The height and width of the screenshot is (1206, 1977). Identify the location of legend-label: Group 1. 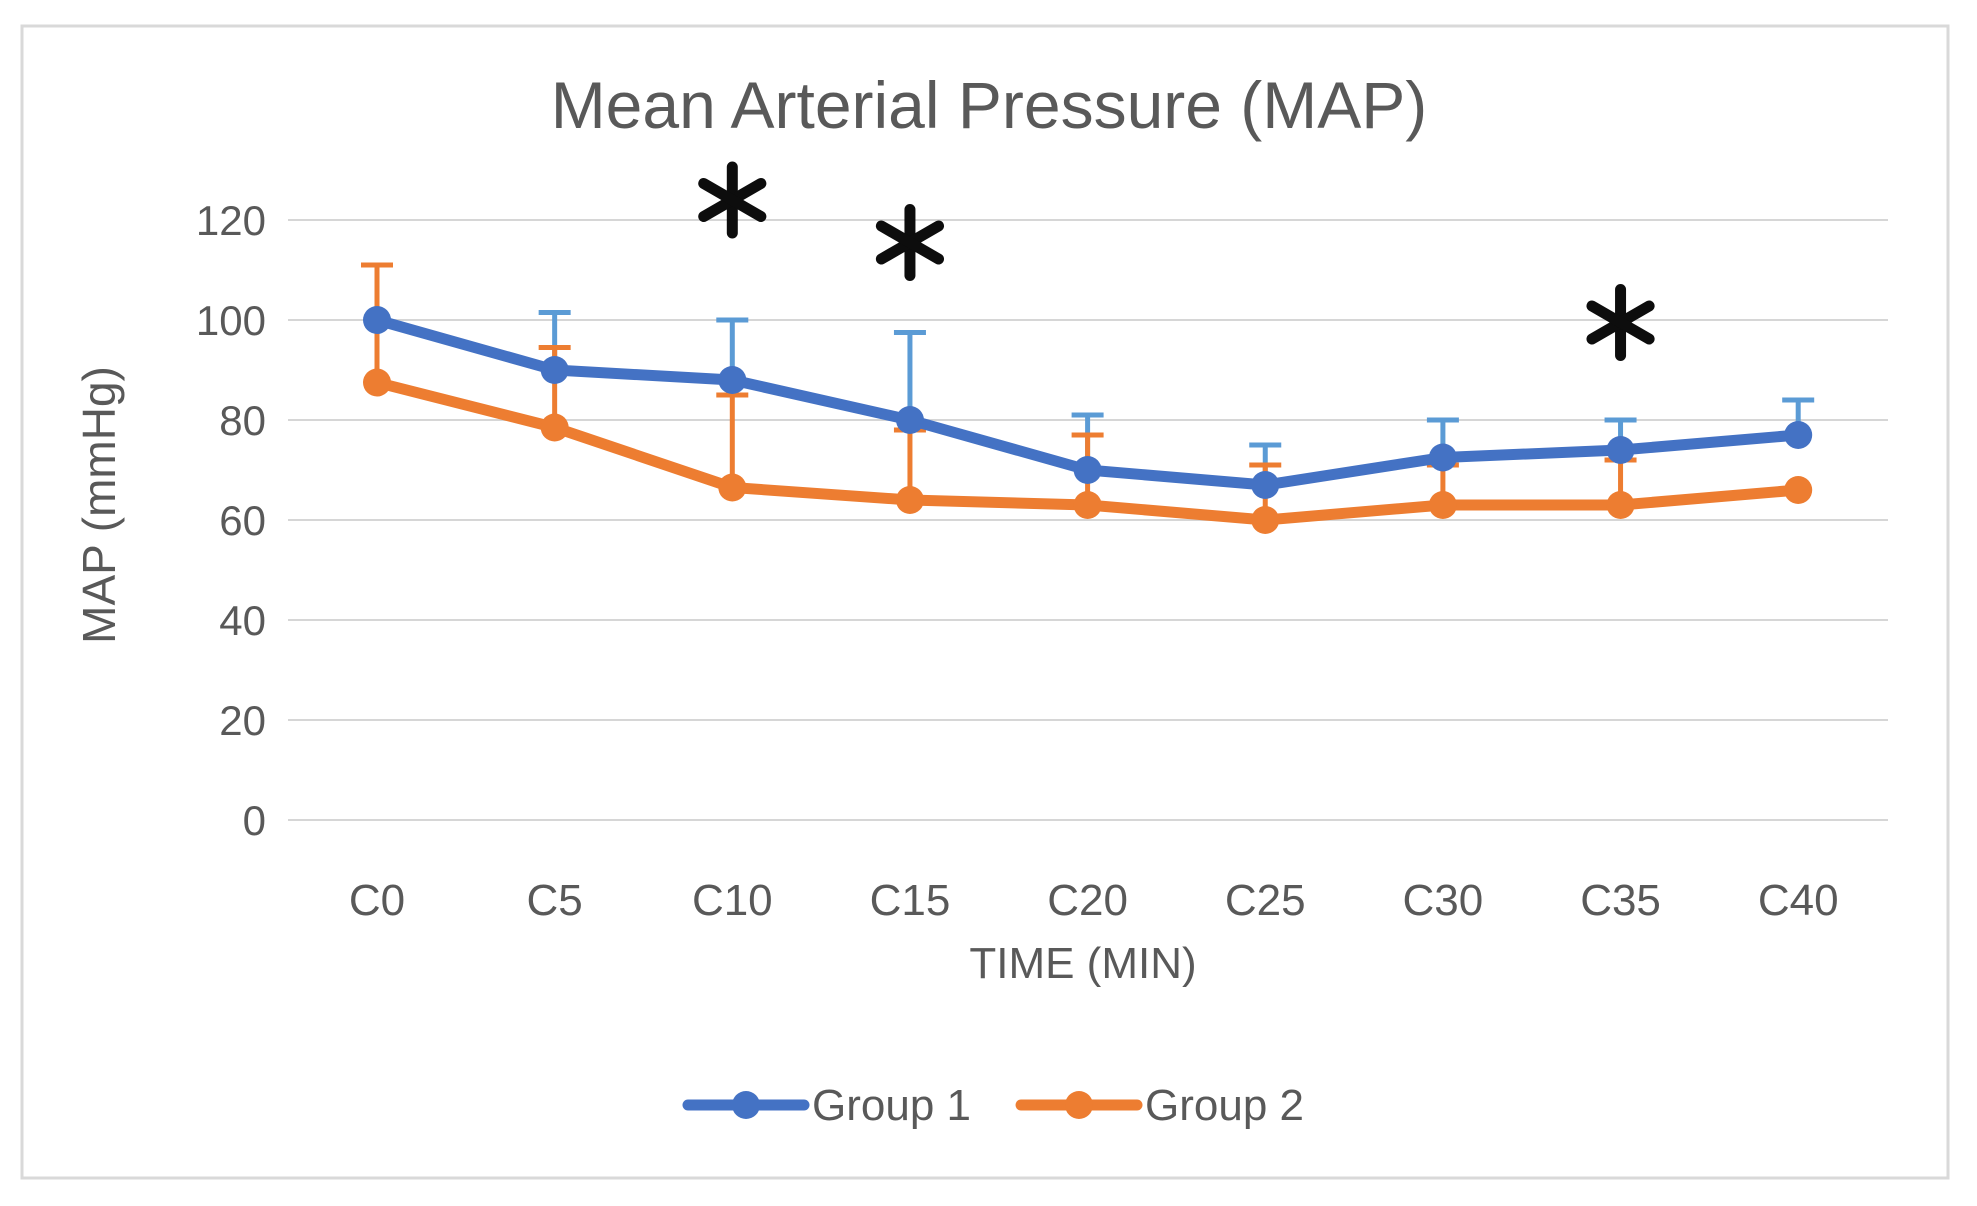
(891, 1105).